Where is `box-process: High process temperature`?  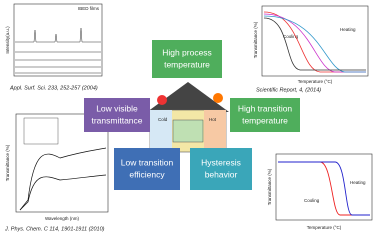
box-process: High process temperature is located at coordinates (187, 59).